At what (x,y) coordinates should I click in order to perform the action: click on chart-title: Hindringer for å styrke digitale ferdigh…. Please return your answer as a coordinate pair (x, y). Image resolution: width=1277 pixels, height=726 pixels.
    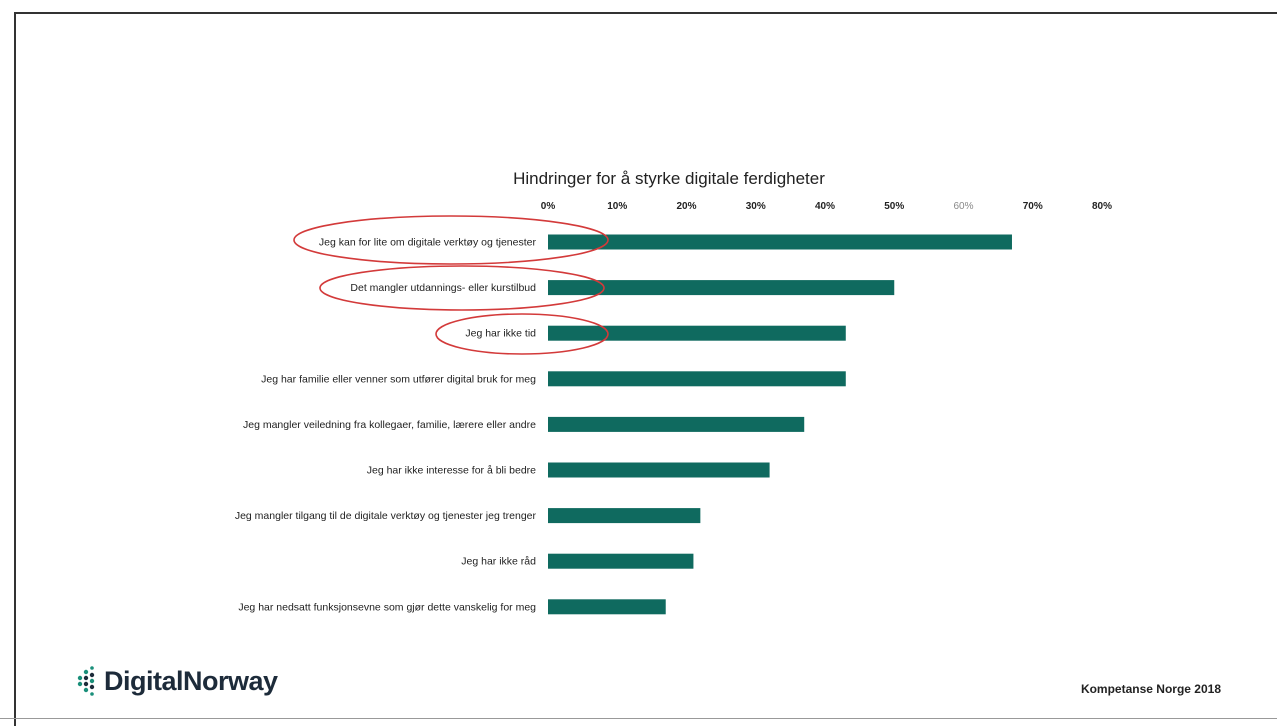
    Looking at the image, I should click on (669, 178).